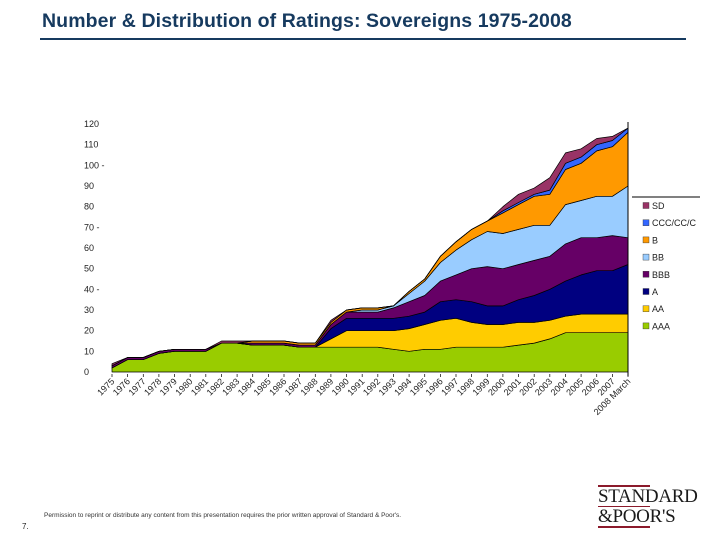  I want to click on y-tick-label: 20, so click(89, 331).